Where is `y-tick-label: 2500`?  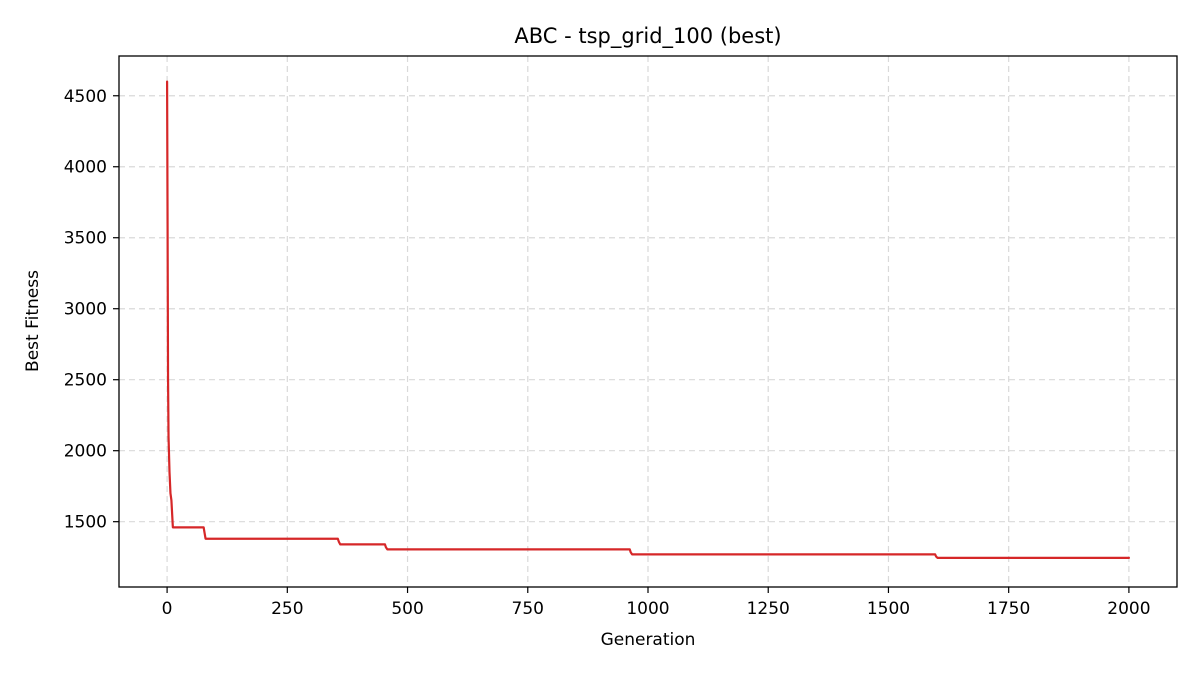 y-tick-label: 2500 is located at coordinates (85, 381).